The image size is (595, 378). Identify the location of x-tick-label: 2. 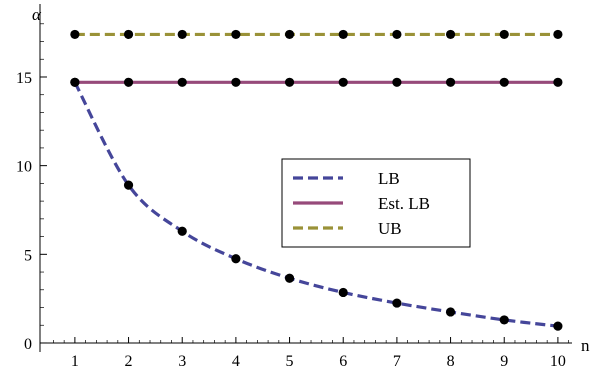
(129, 361).